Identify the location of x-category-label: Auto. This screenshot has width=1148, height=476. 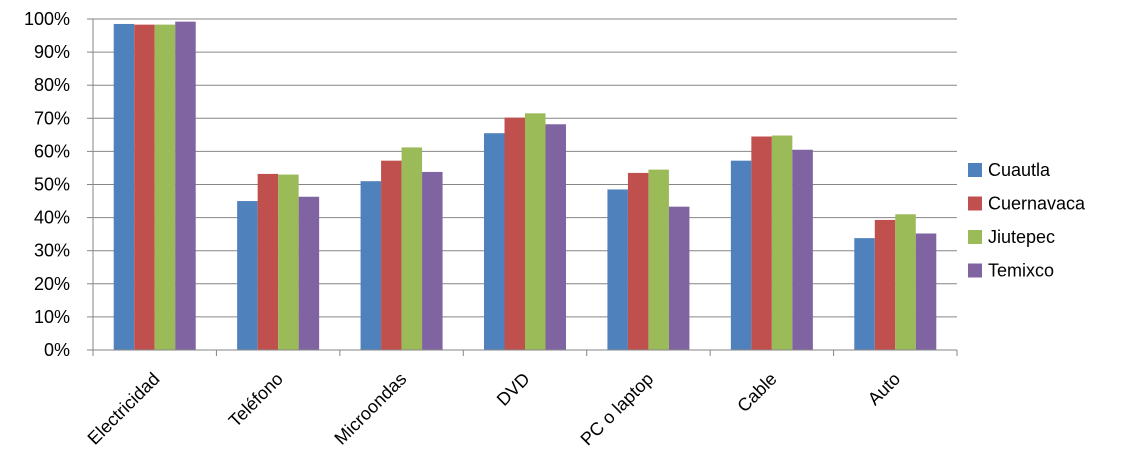
(884, 389).